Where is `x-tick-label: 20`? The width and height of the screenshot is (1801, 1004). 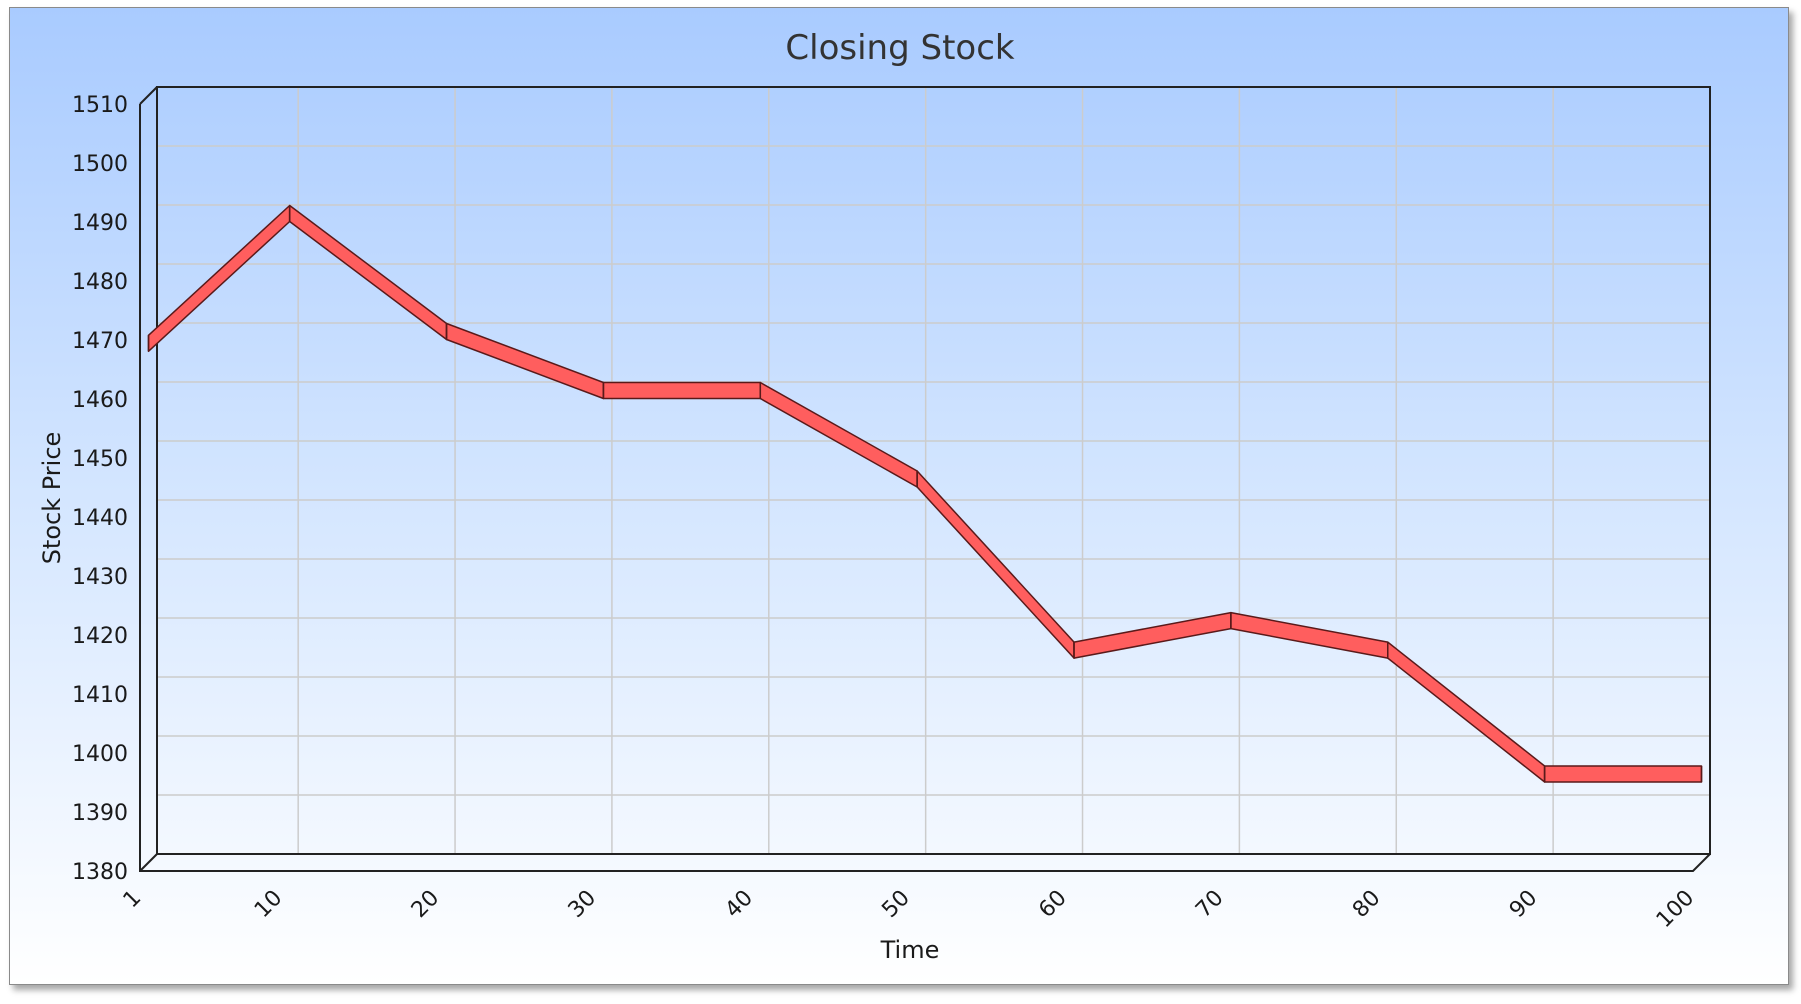
x-tick-label: 20 is located at coordinates (425, 904).